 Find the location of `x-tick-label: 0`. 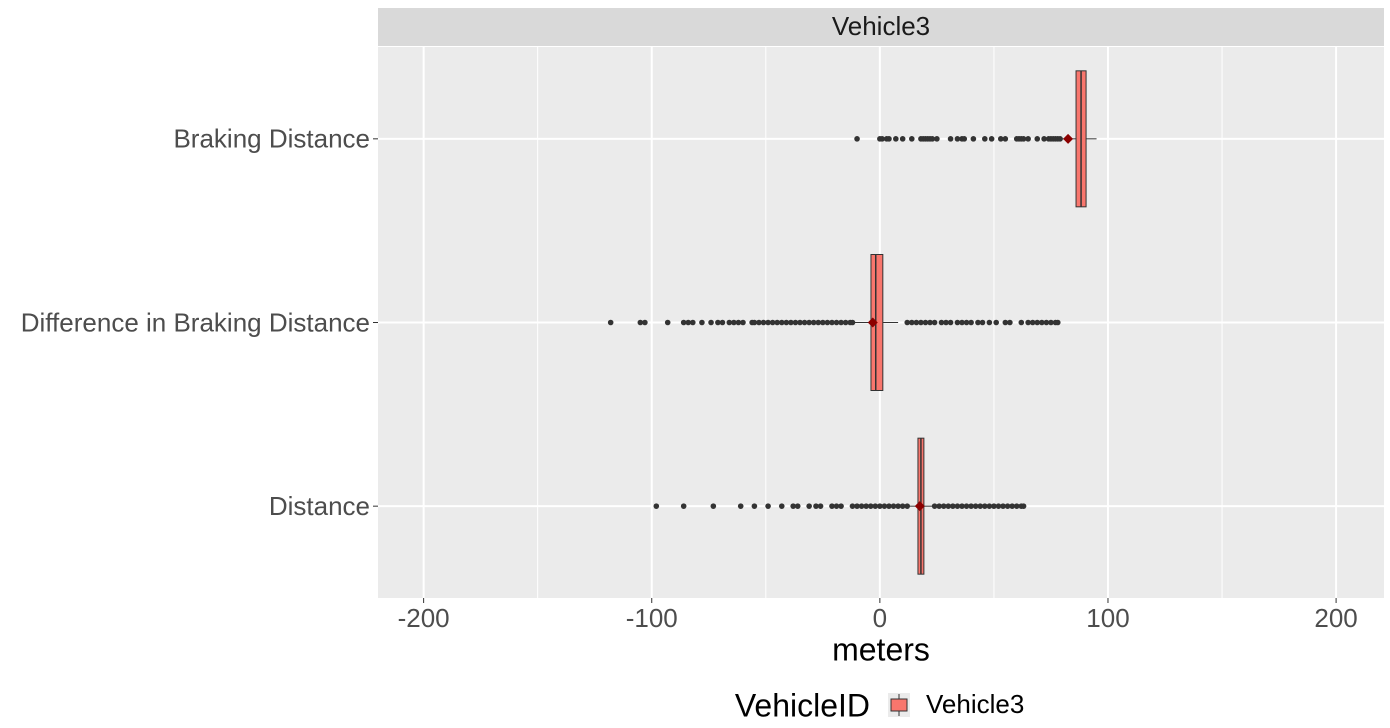

x-tick-label: 0 is located at coordinates (880, 618).